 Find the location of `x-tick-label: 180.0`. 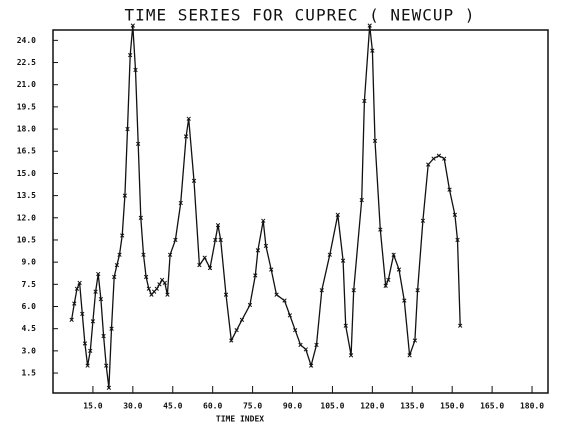

x-tick-label: 180.0 is located at coordinates (532, 406).